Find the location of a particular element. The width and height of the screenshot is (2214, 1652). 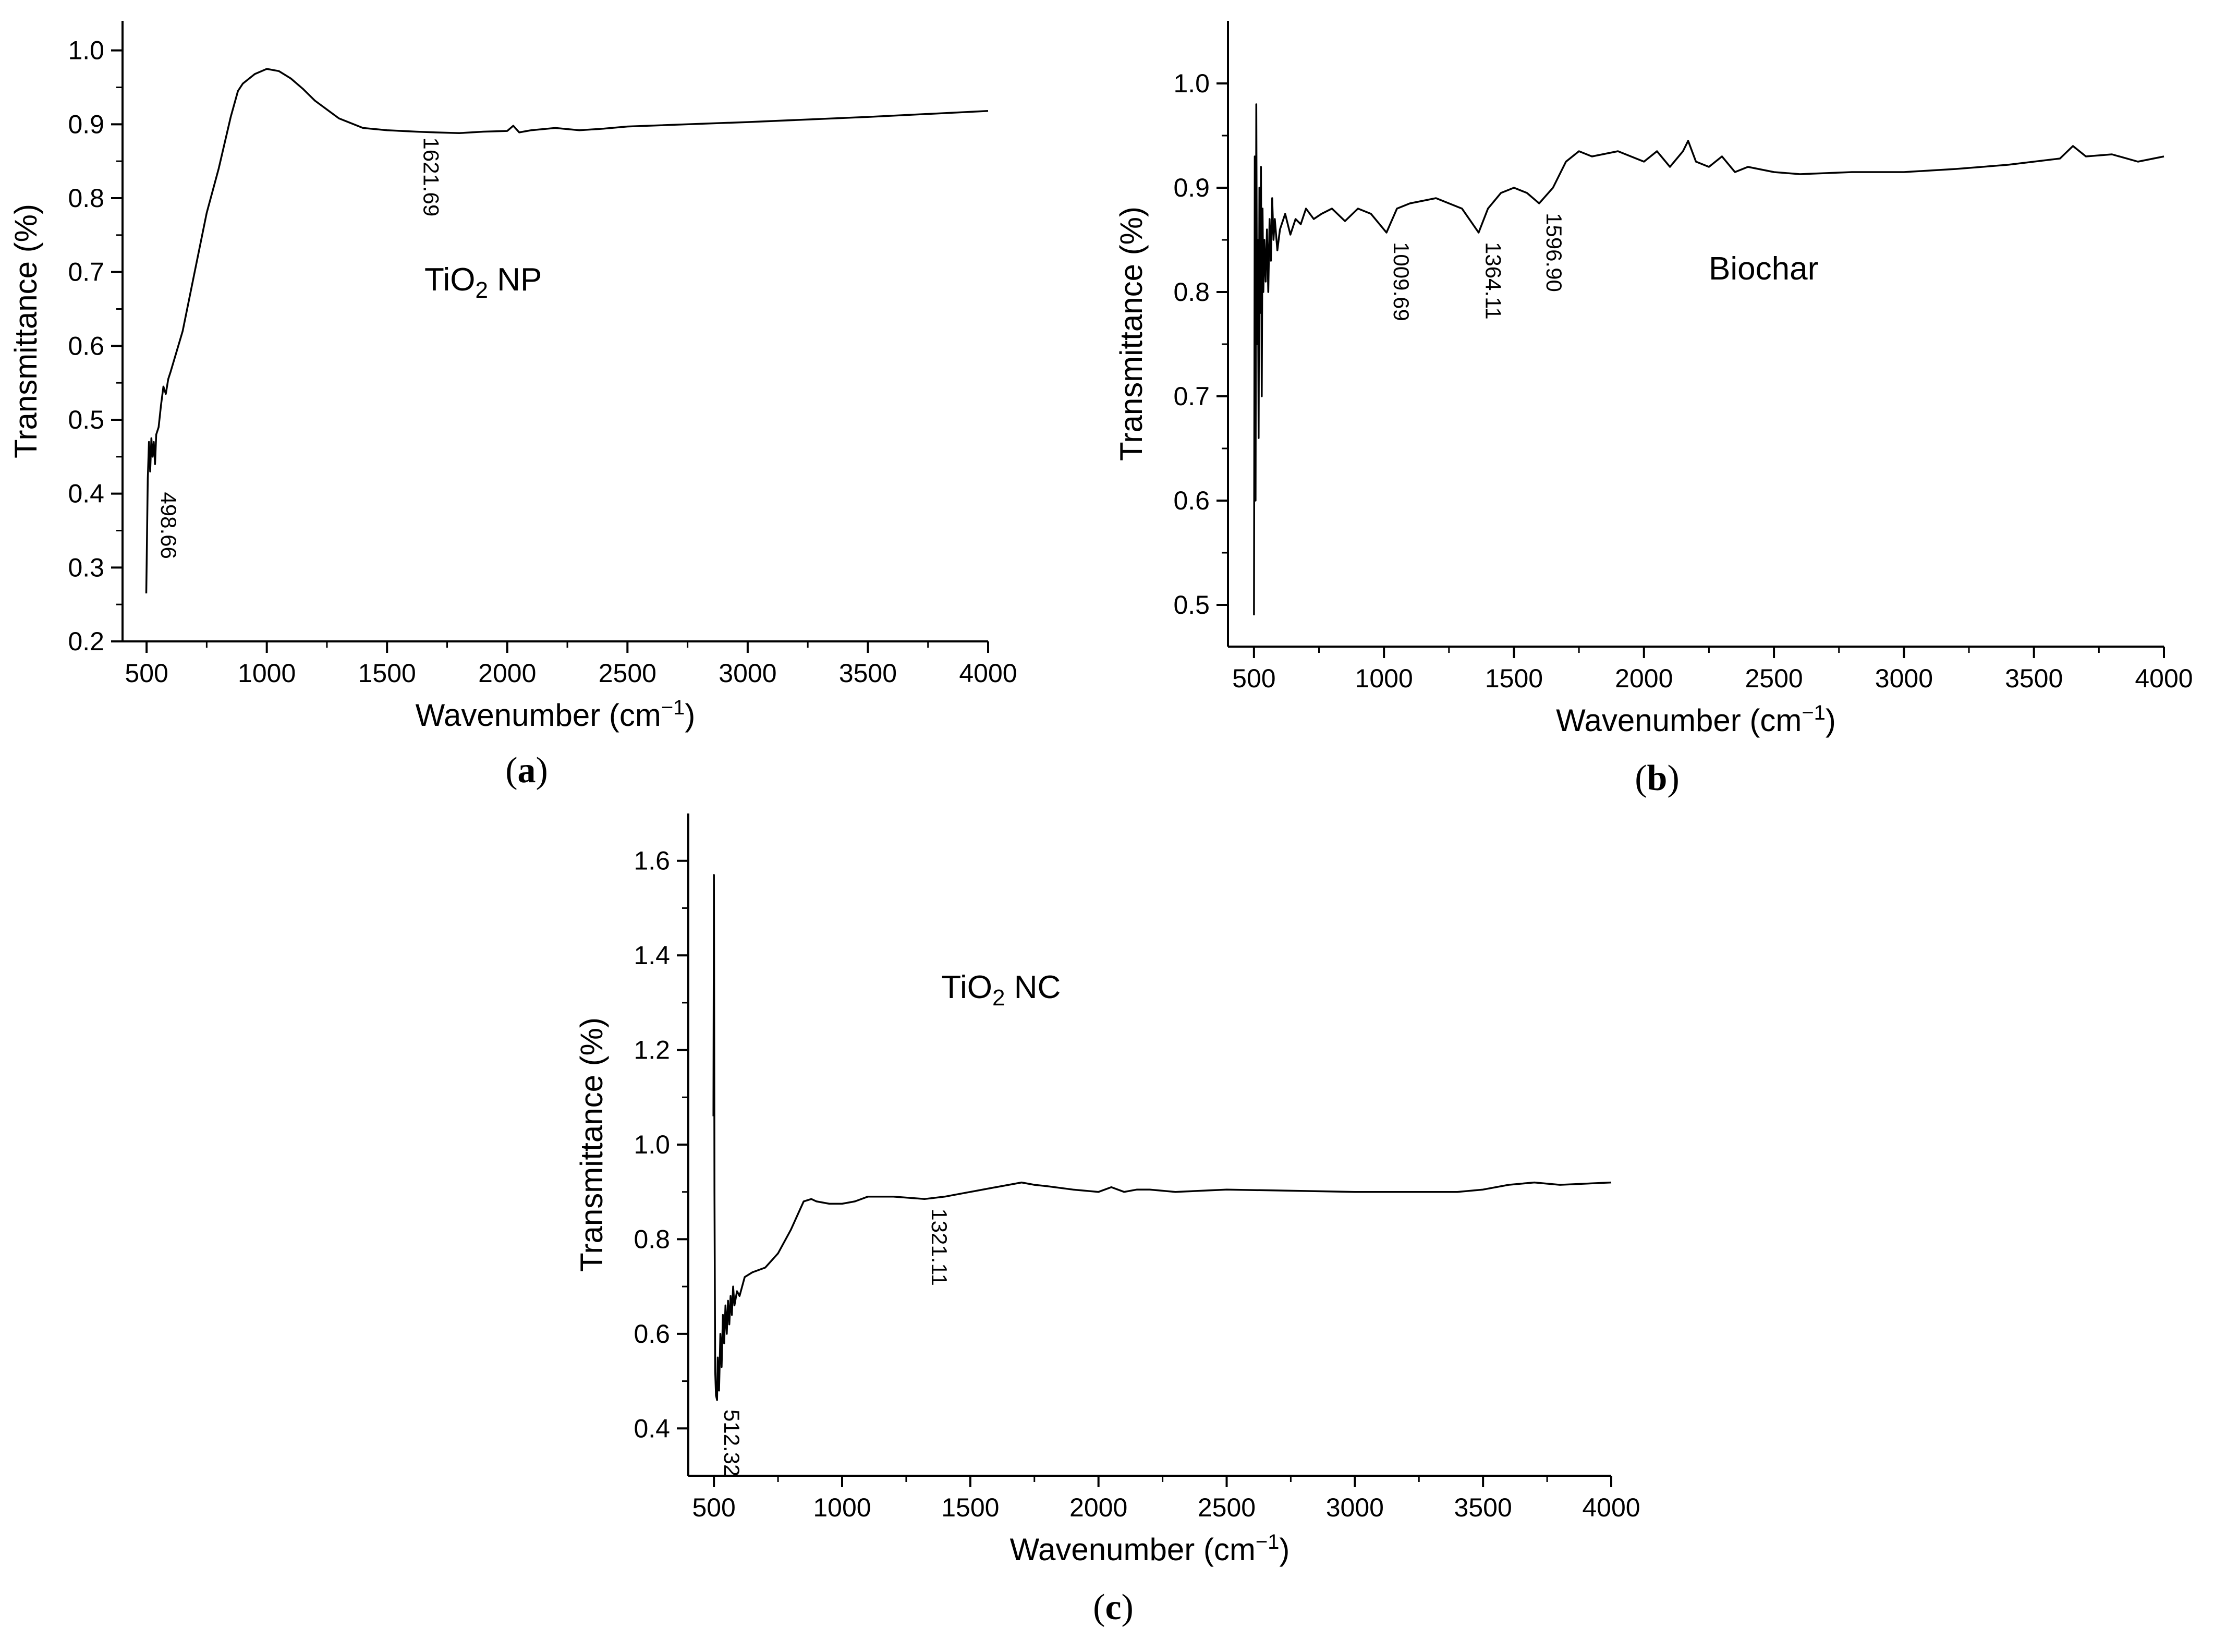

panel-a-y-axis-title: Transmittance (%) is located at coordinates (25, 331).